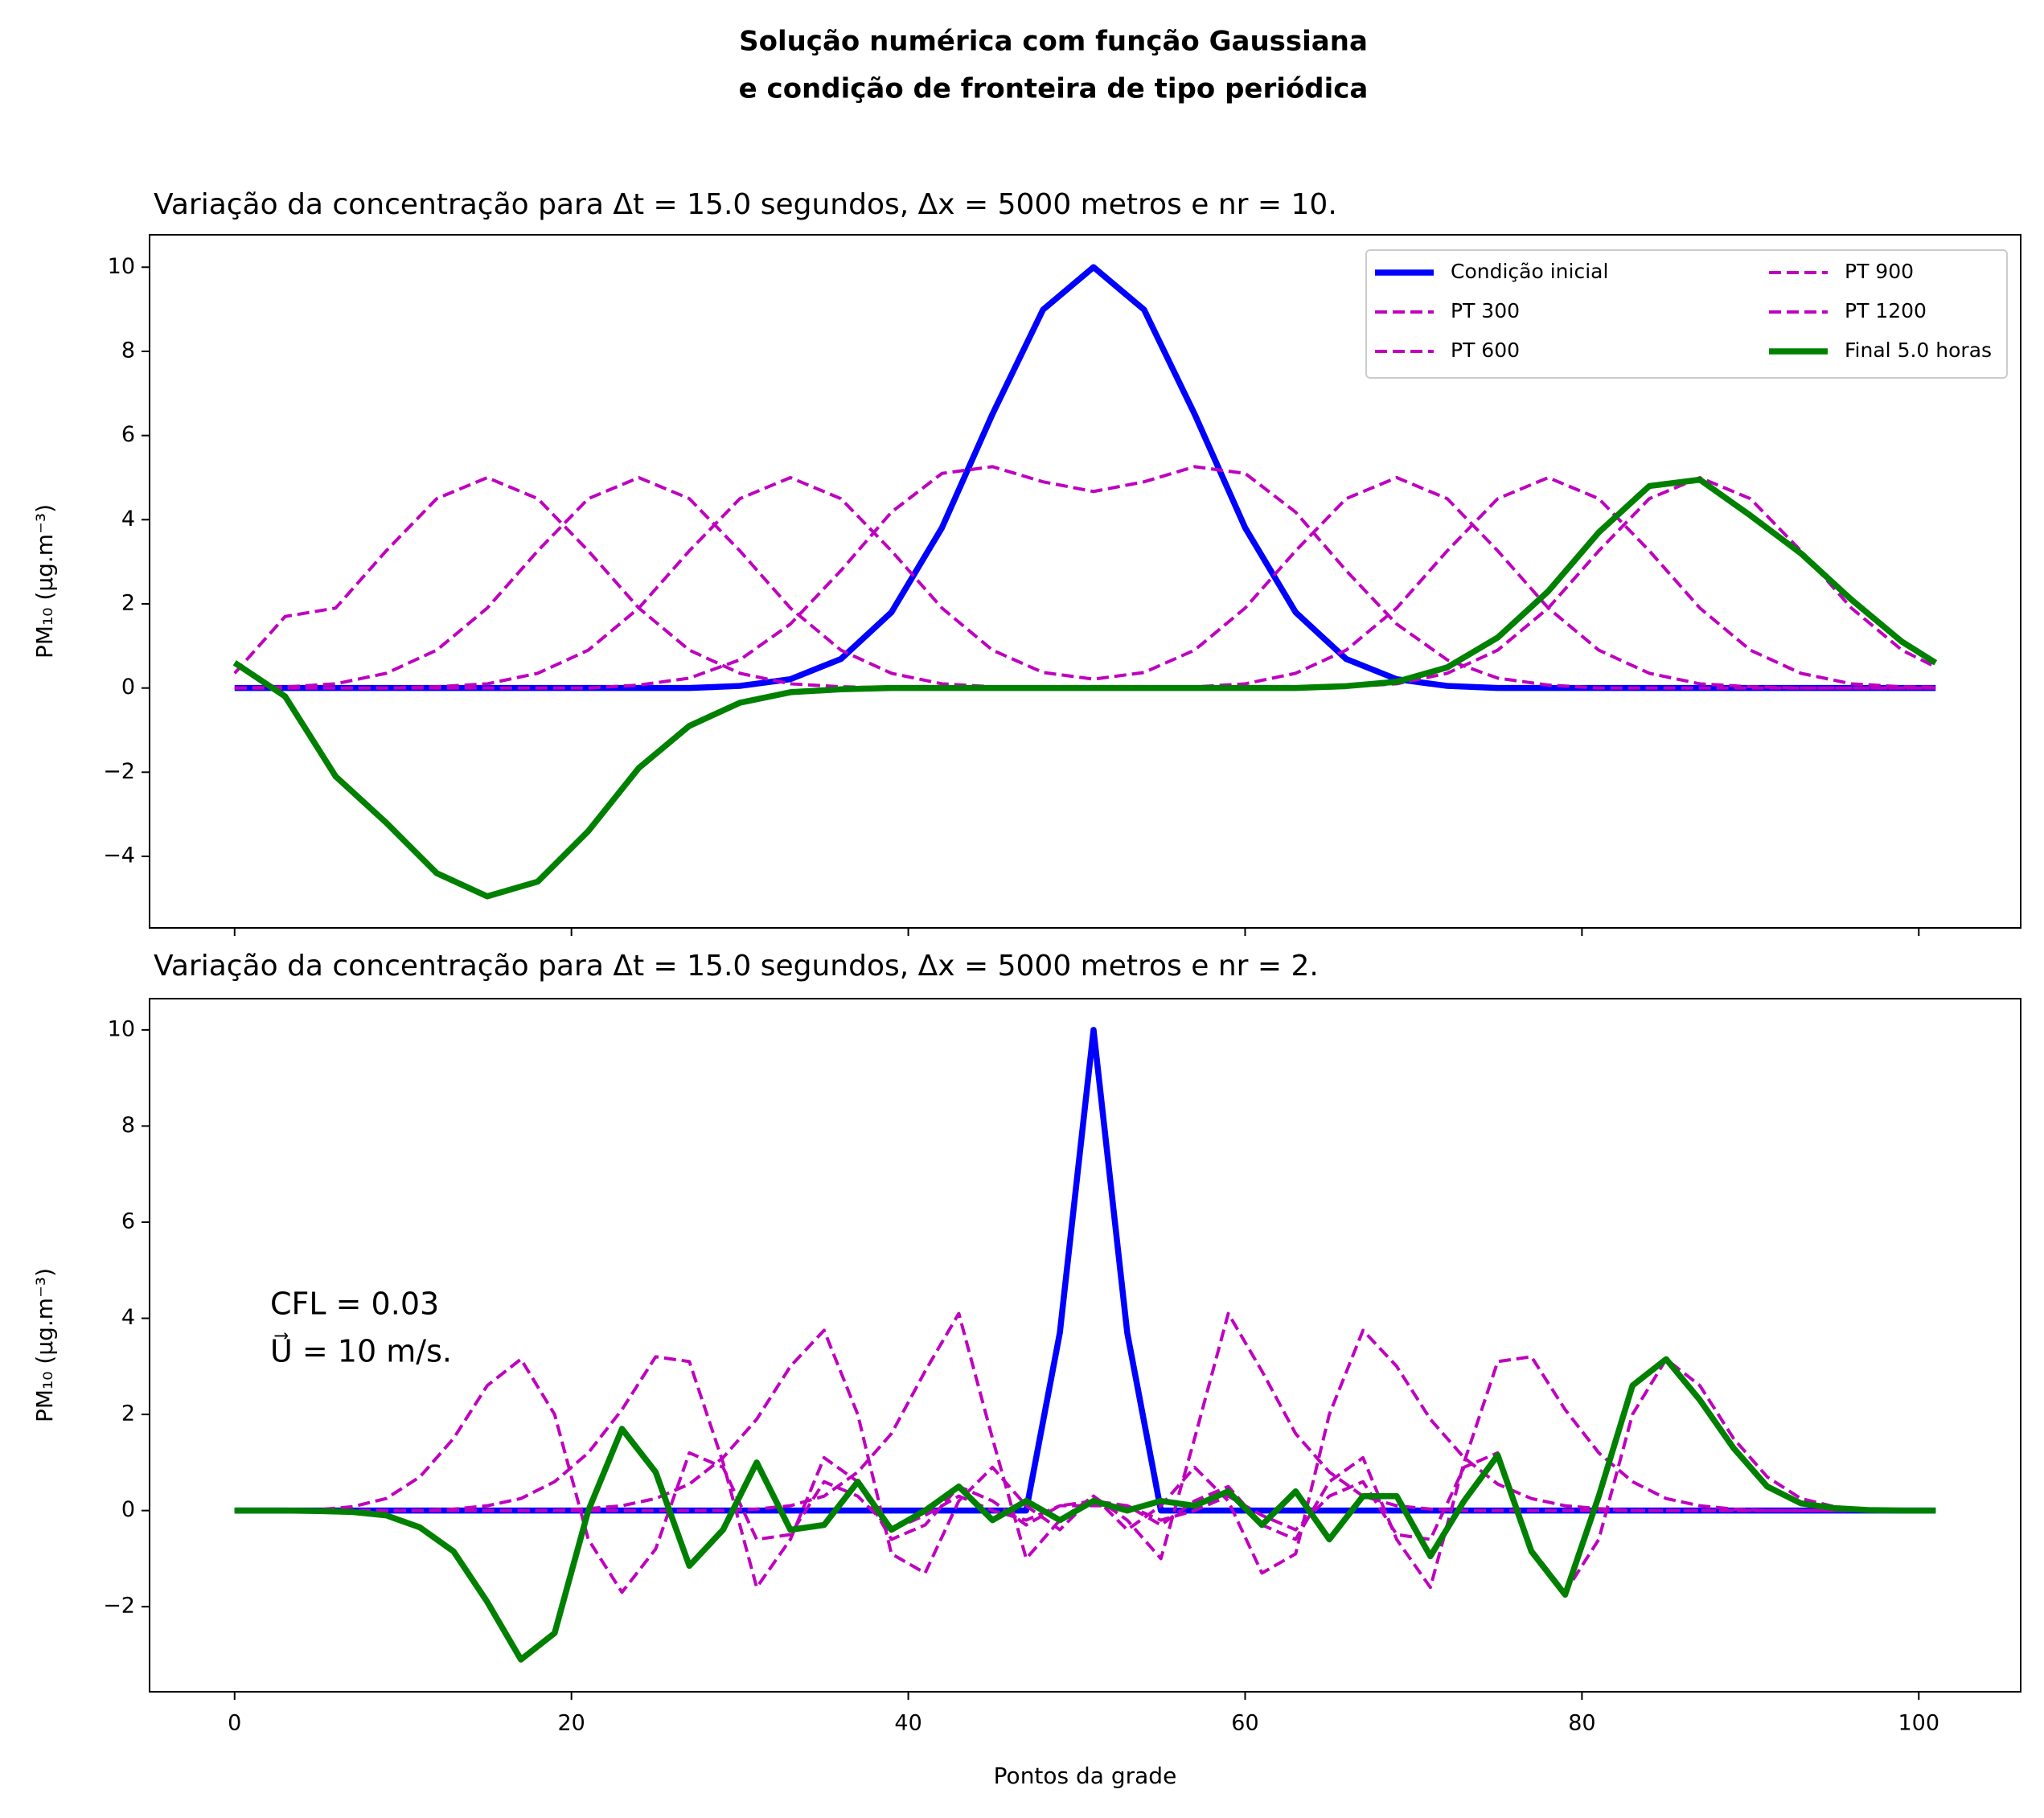 This screenshot has height=1818, width=2044. I want to click on x-tick-label: 40, so click(907, 1723).